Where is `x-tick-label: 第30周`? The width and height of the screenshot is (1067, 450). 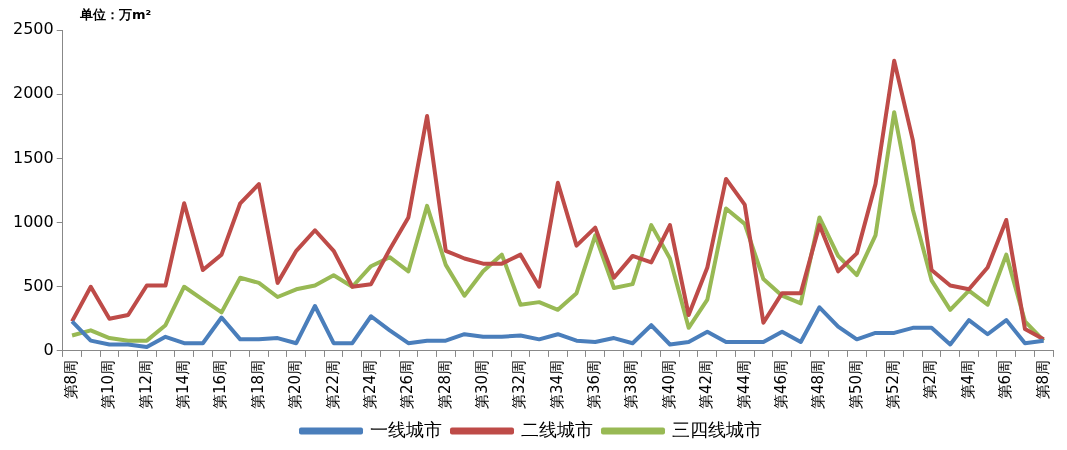 x-tick-label: 第30周 is located at coordinates (482, 384).